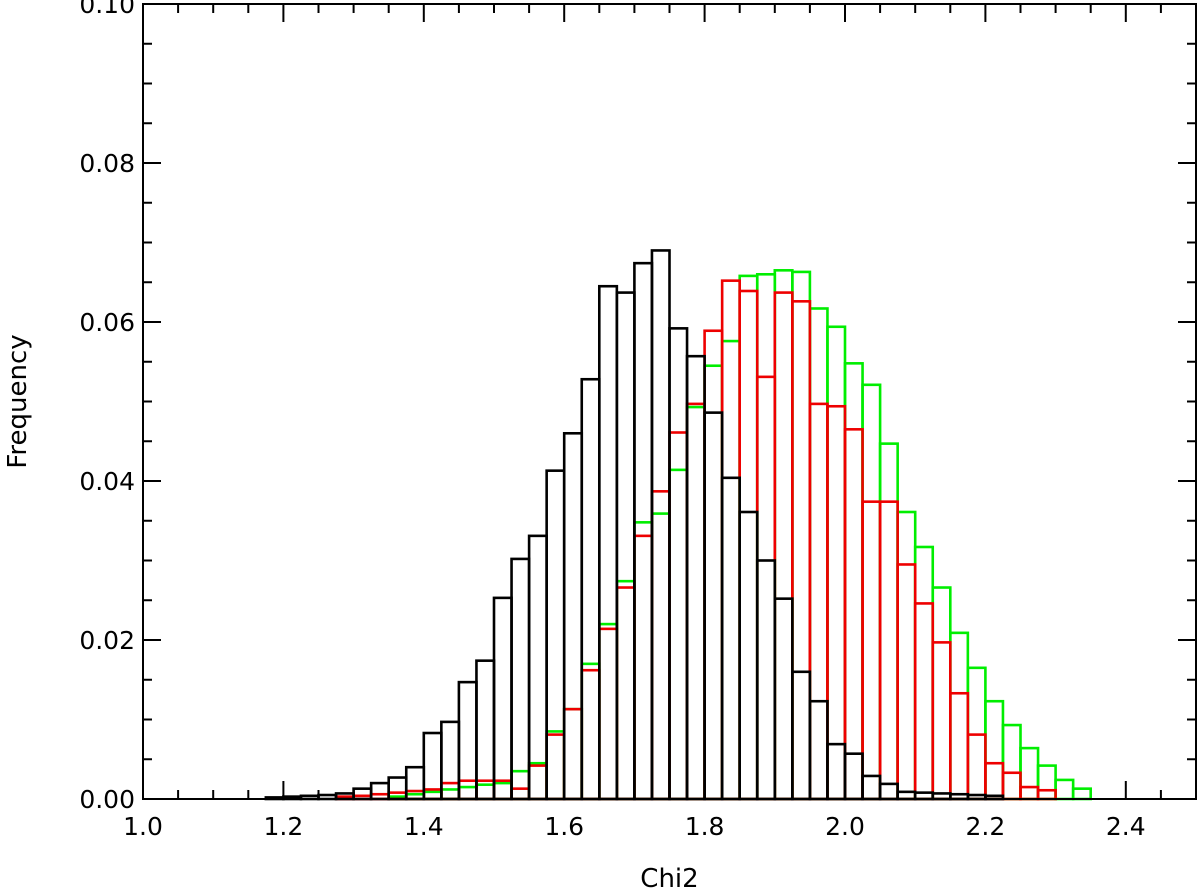 This screenshot has width=1200, height=893. I want to click on y-tick-label: 0.00, so click(107, 799).